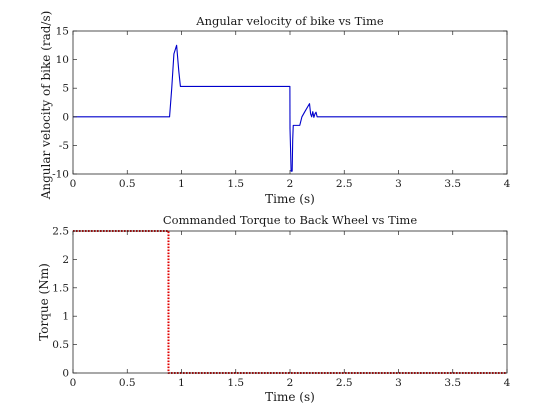 This screenshot has width=560, height=420. I want to click on bottom-chart-ylabel: Torque (Nm), so click(44, 302).